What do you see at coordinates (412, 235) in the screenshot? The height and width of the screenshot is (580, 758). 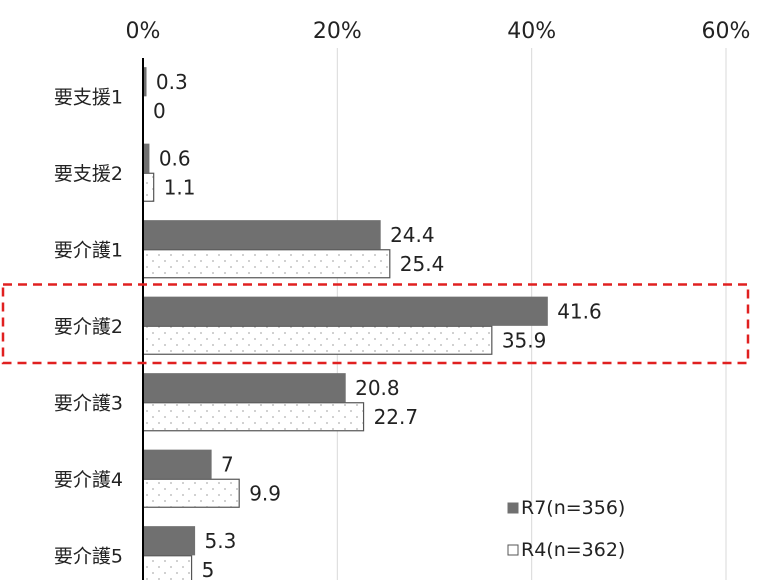 I see `data-label: 24.4` at bounding box center [412, 235].